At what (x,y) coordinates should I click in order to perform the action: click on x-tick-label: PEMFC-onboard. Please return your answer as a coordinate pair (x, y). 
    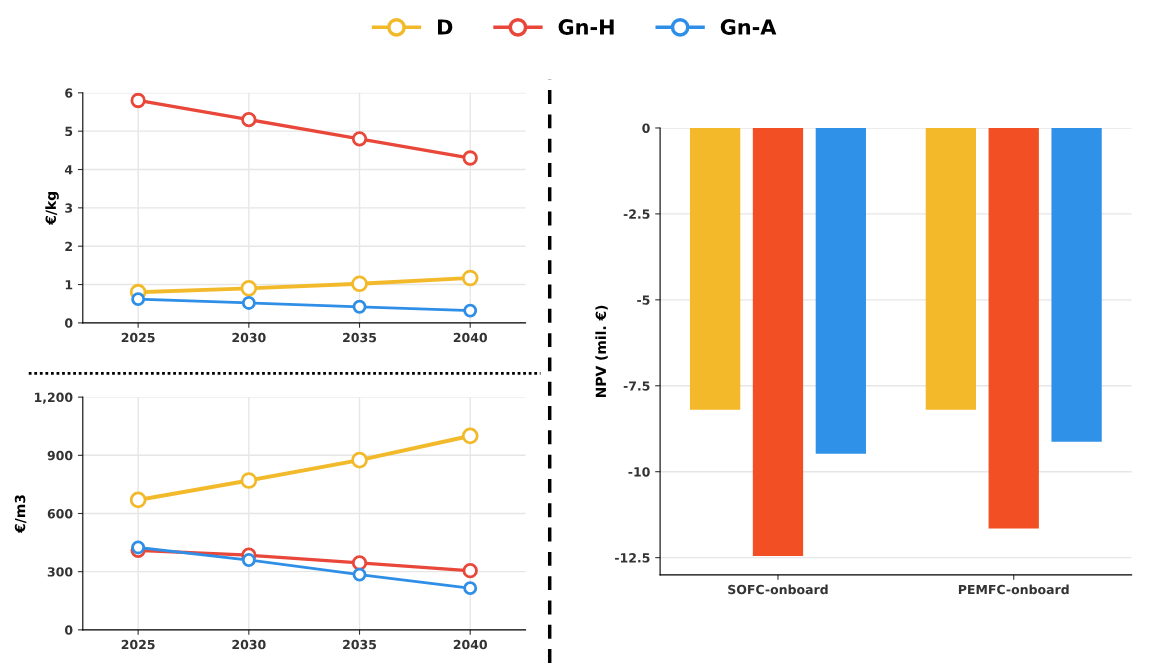
    Looking at the image, I should click on (1013, 589).